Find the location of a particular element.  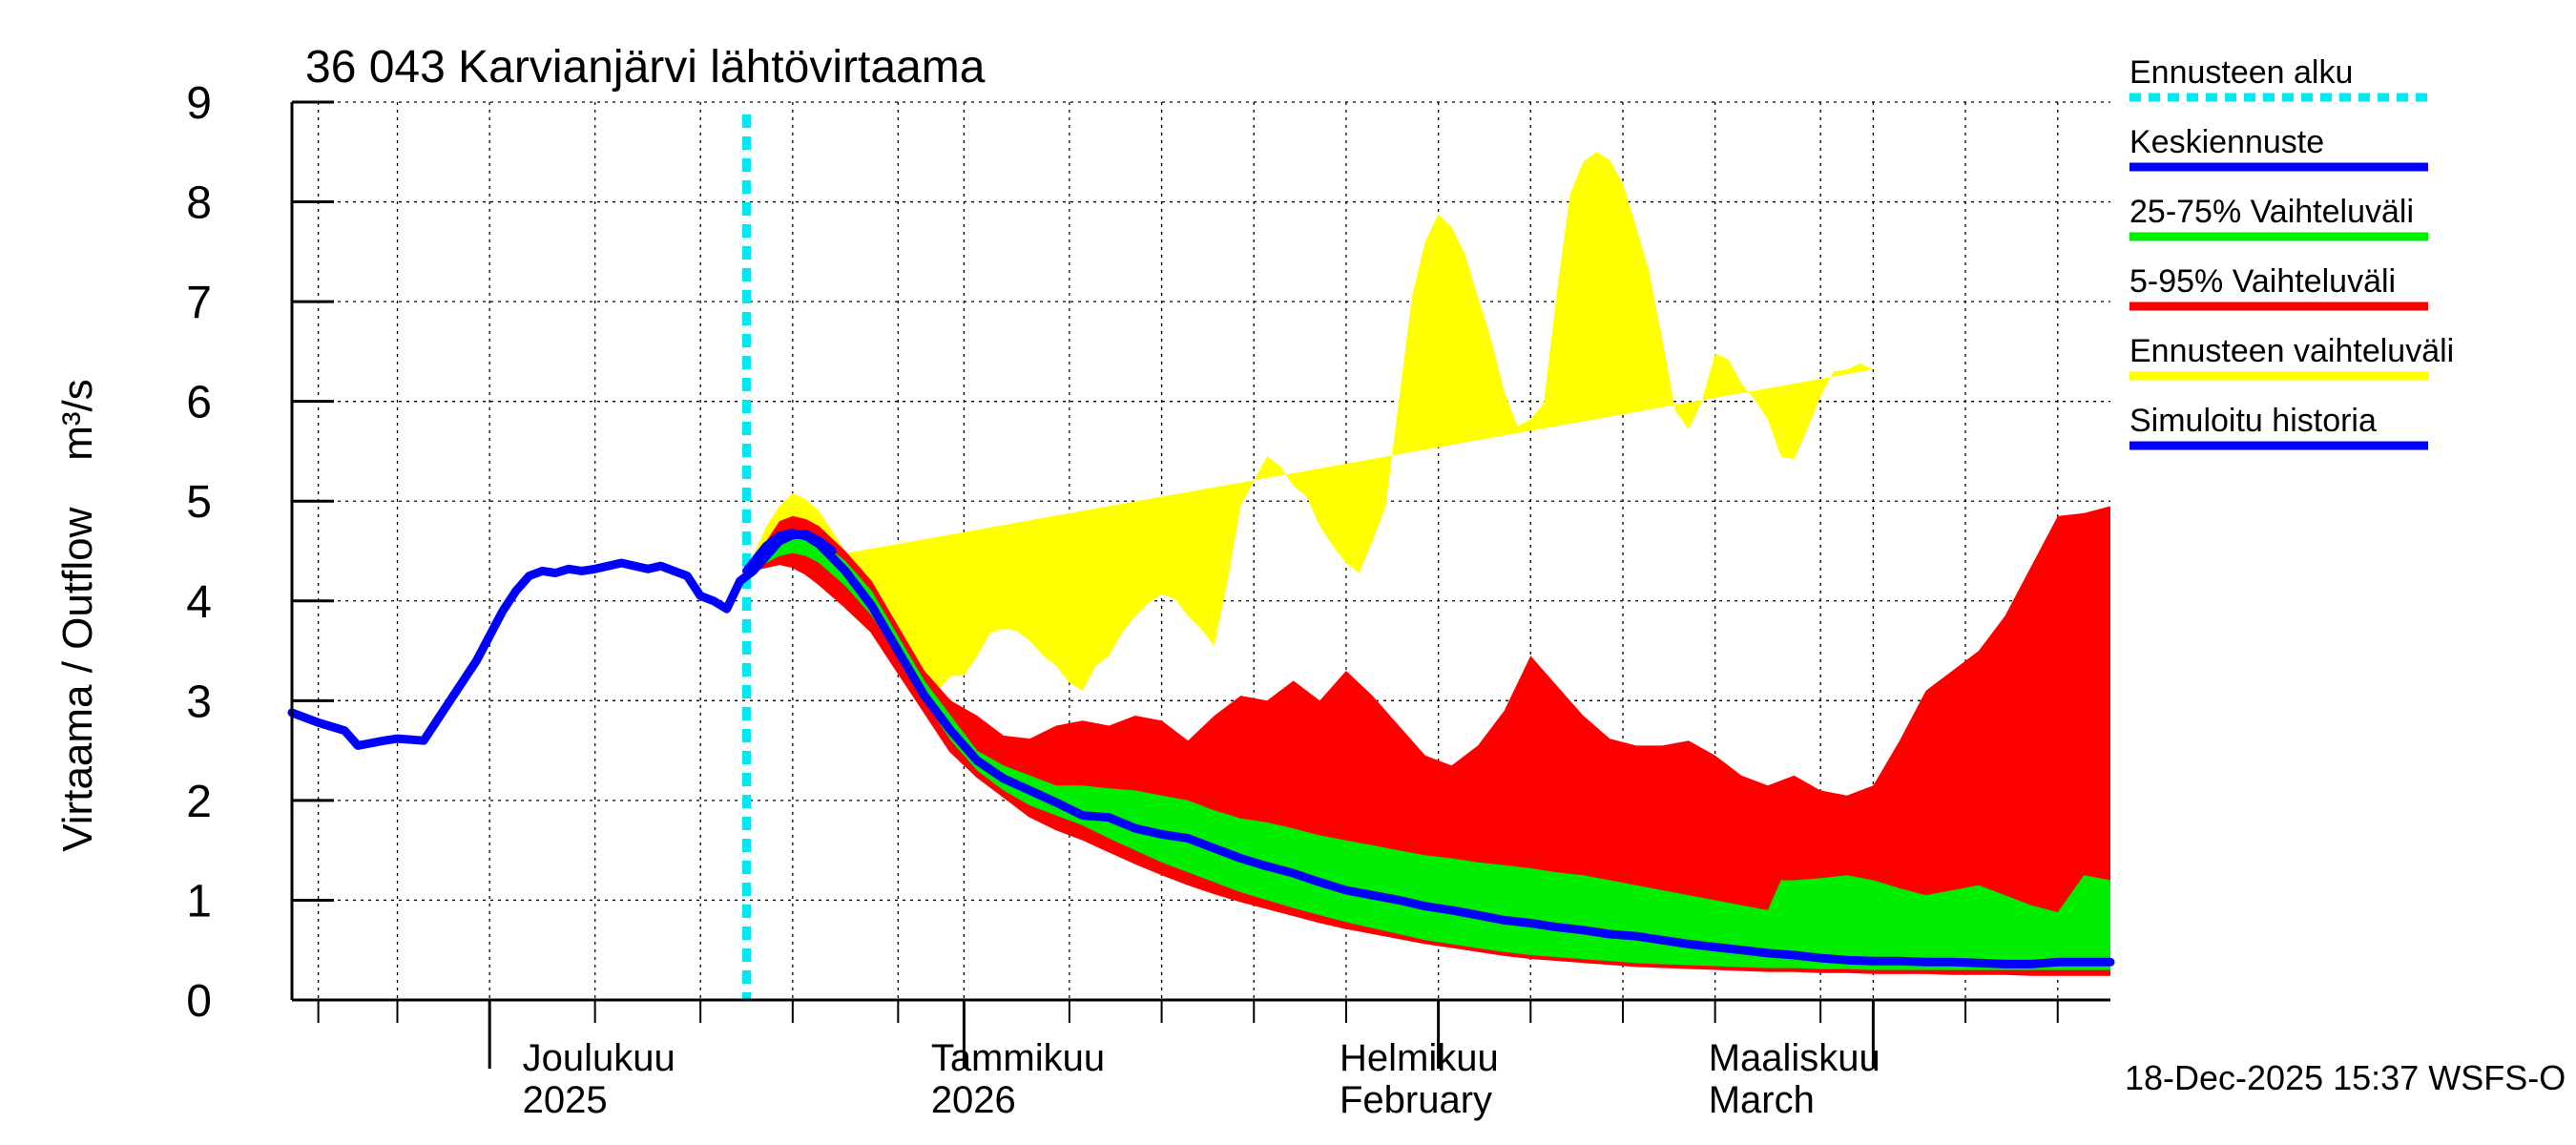

x-year-label: February is located at coordinates (1416, 1100).